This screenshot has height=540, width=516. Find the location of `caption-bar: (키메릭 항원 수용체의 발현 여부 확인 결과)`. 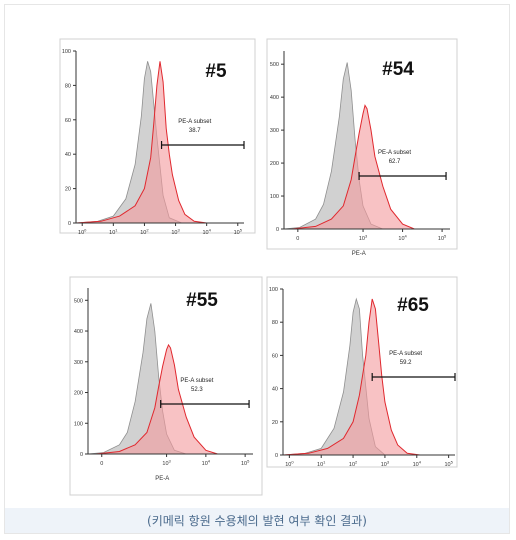

caption-bar: (키메릭 항원 수용체의 발현 여부 확인 결과) is located at coordinates (257, 520).